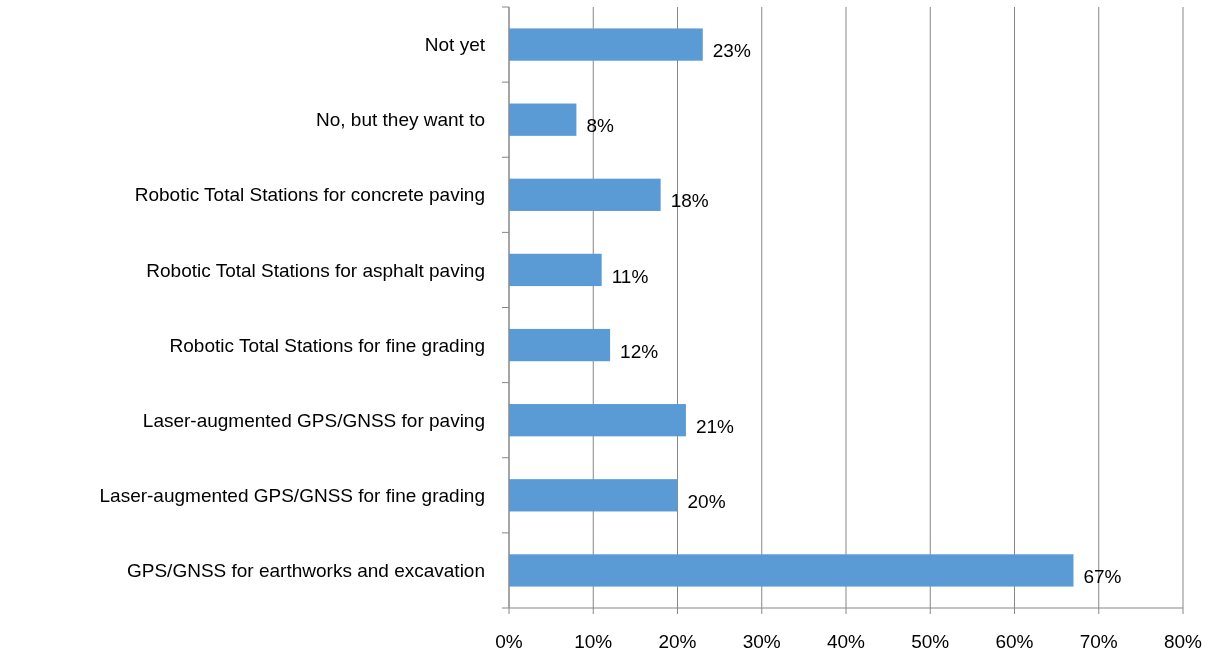 The width and height of the screenshot is (1215, 660). I want to click on y-tick-label: Laser-augmented GPS/GNSS for fine grading, so click(292, 495).